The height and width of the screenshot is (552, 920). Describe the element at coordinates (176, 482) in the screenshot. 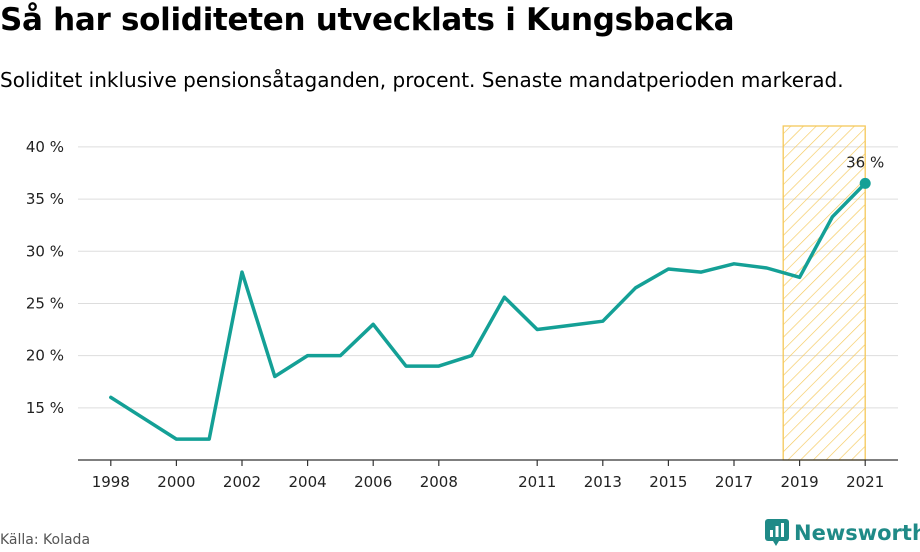

I see `x-tick-label: 2000` at that location.